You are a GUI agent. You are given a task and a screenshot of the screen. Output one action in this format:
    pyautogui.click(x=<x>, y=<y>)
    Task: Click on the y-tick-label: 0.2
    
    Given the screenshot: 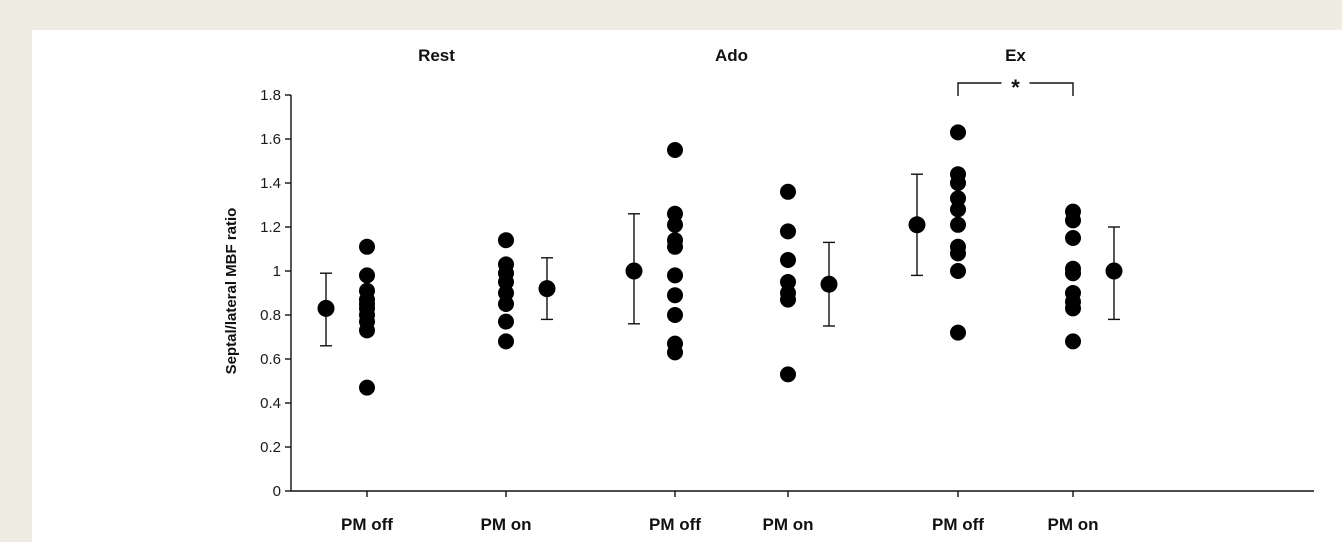 What is the action you would take?
    pyautogui.click(x=270, y=447)
    